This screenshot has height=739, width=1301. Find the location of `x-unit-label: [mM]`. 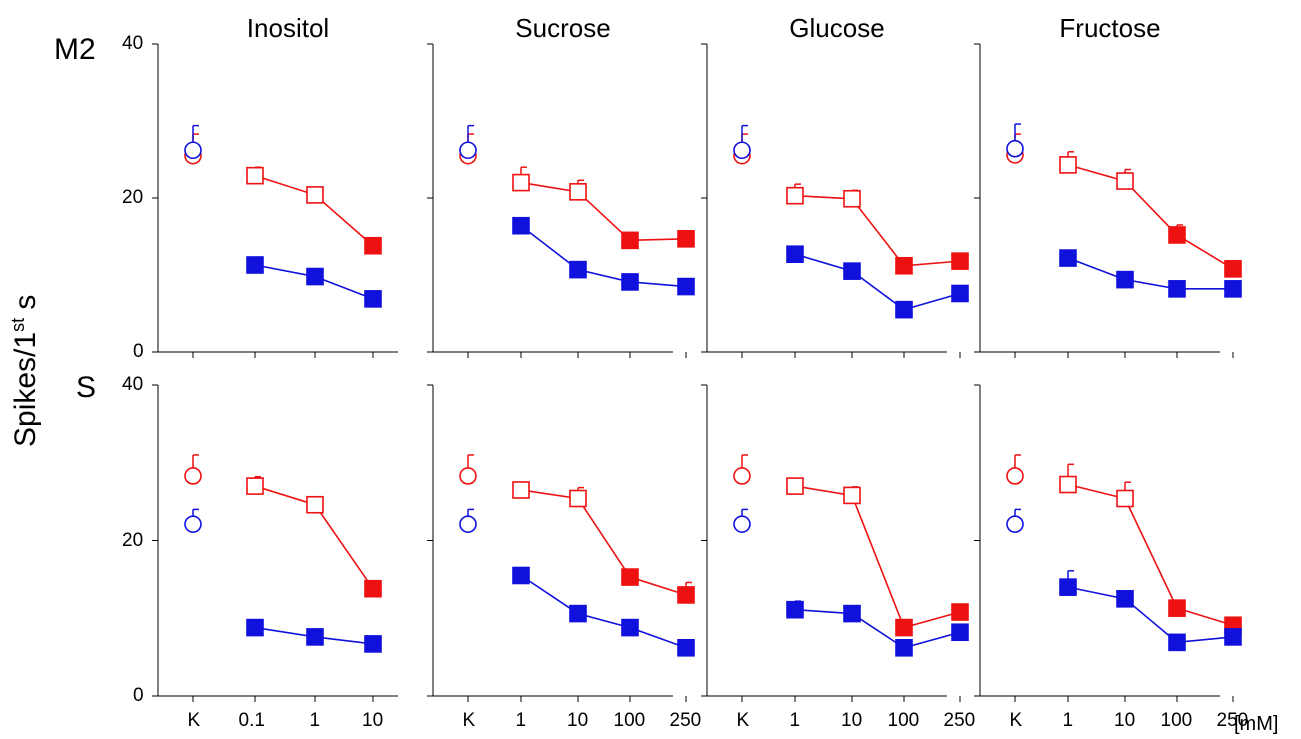

x-unit-label: [mM] is located at coordinates (1256, 724).